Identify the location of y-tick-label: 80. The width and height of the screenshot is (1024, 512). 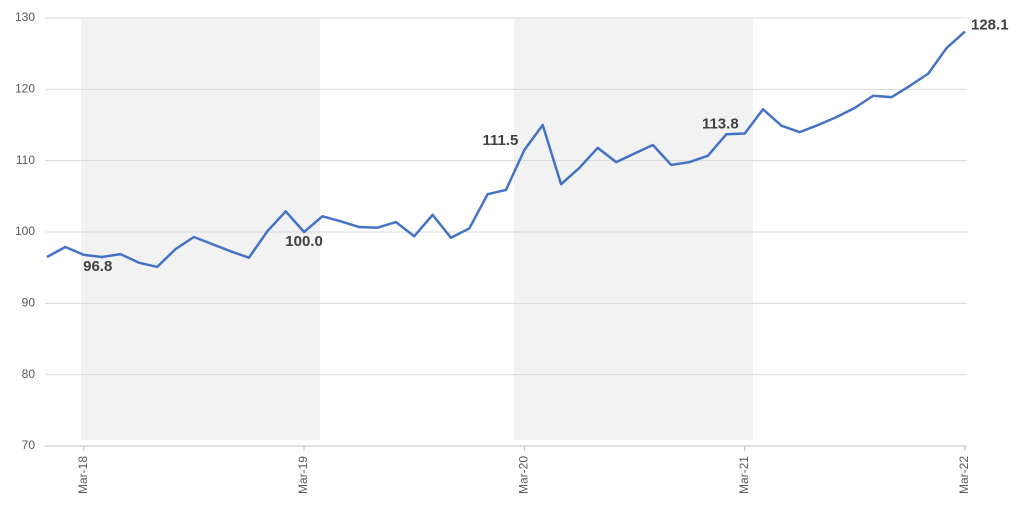
(29, 374).